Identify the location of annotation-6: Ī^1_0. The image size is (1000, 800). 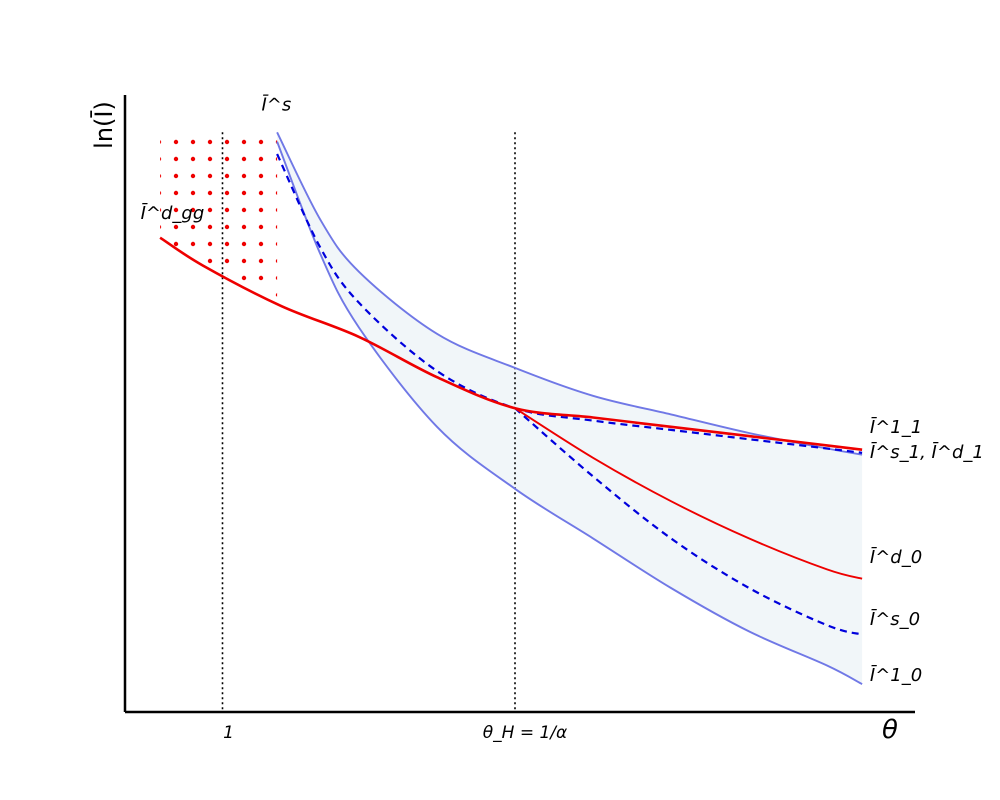
(896, 675).